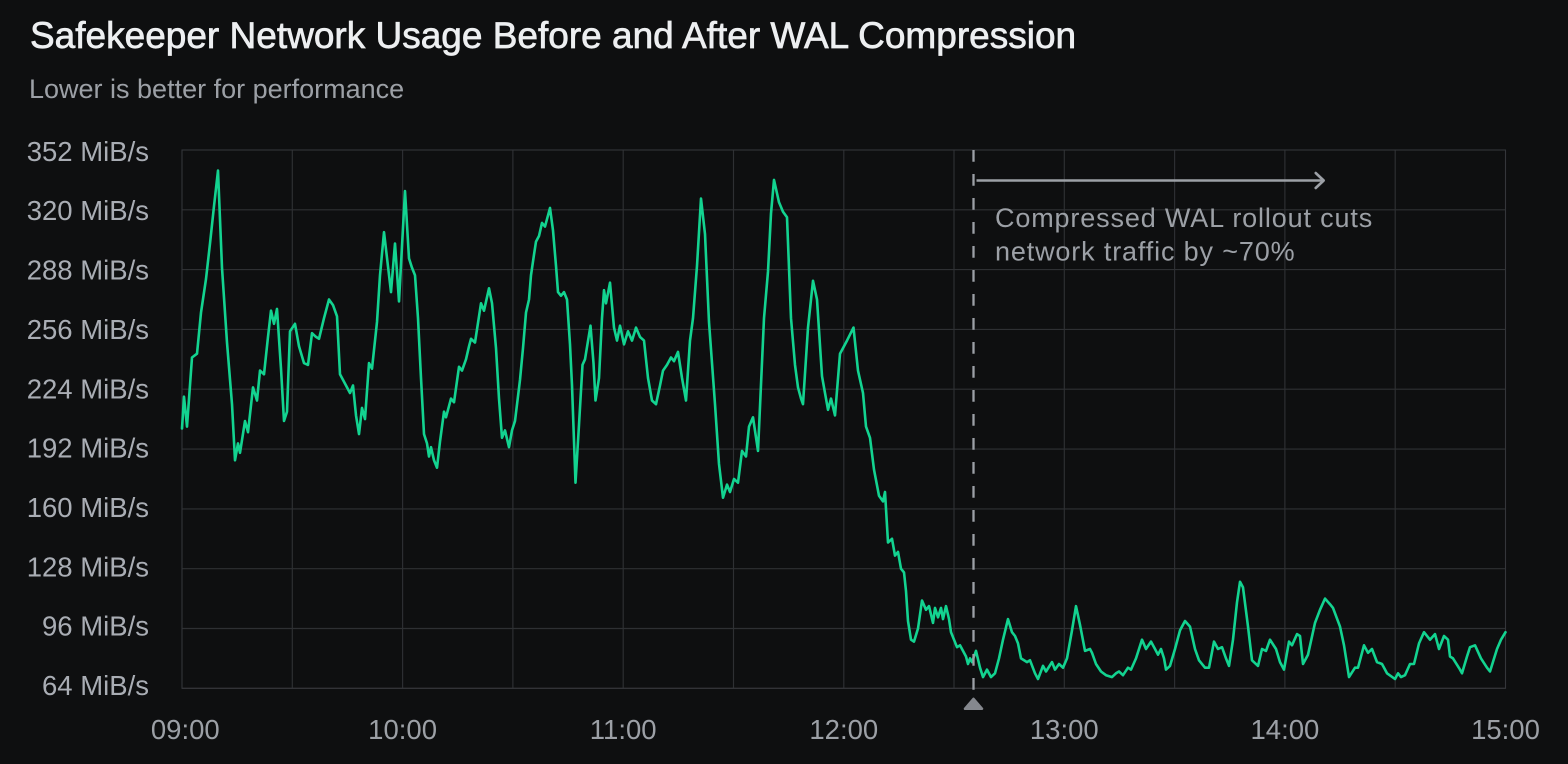 Image resolution: width=1568 pixels, height=764 pixels. I want to click on svg-text: 352 MiB/s, so click(88, 151).